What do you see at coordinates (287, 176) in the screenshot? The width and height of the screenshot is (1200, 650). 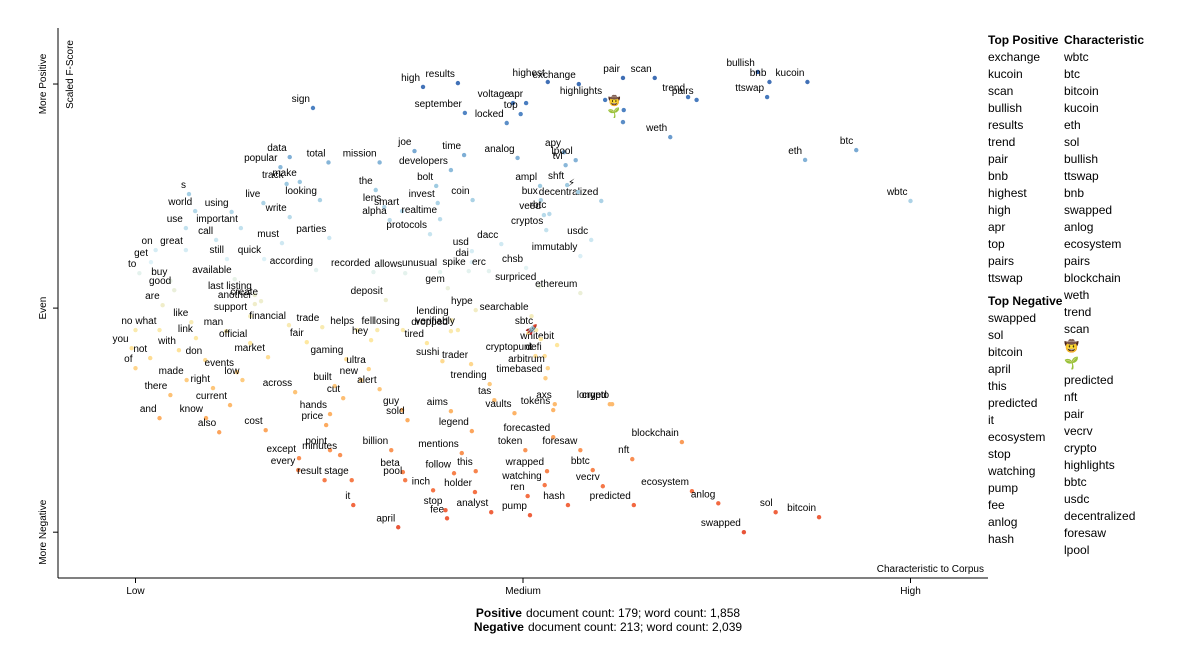 I see `term-point: make` at bounding box center [287, 176].